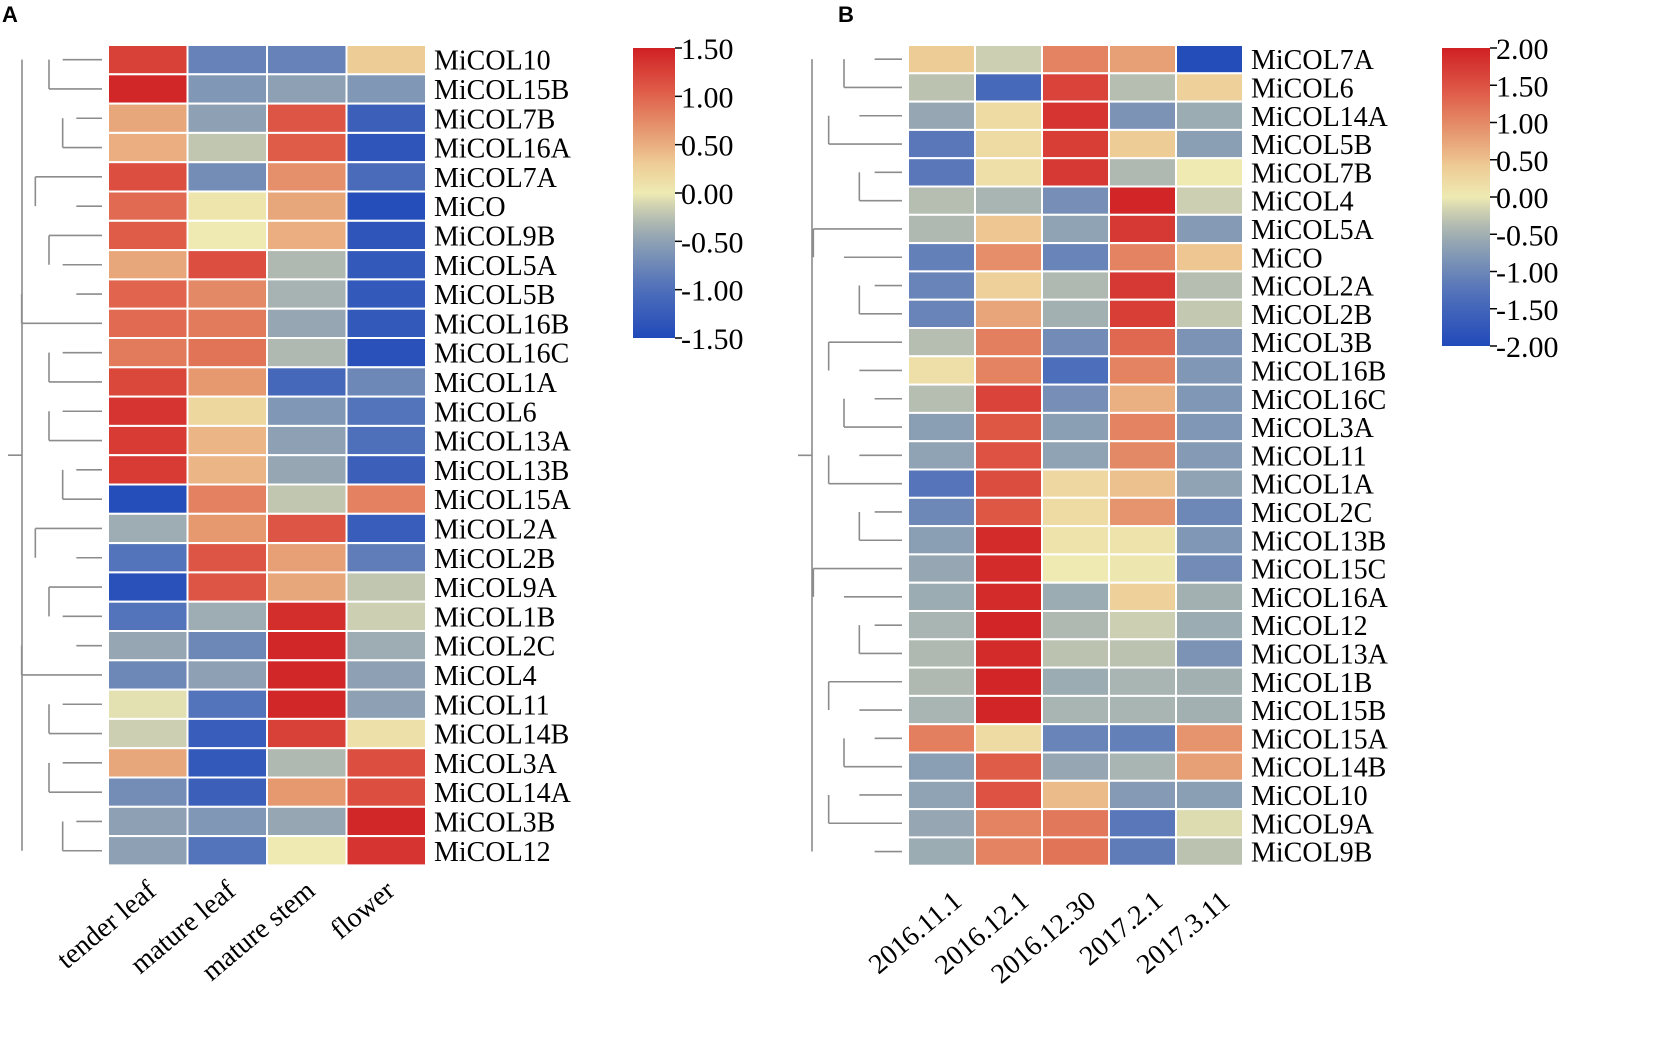 The width and height of the screenshot is (1654, 1056). What do you see at coordinates (712, 291) in the screenshot?
I see `colorbar-tick-label: -1.00` at bounding box center [712, 291].